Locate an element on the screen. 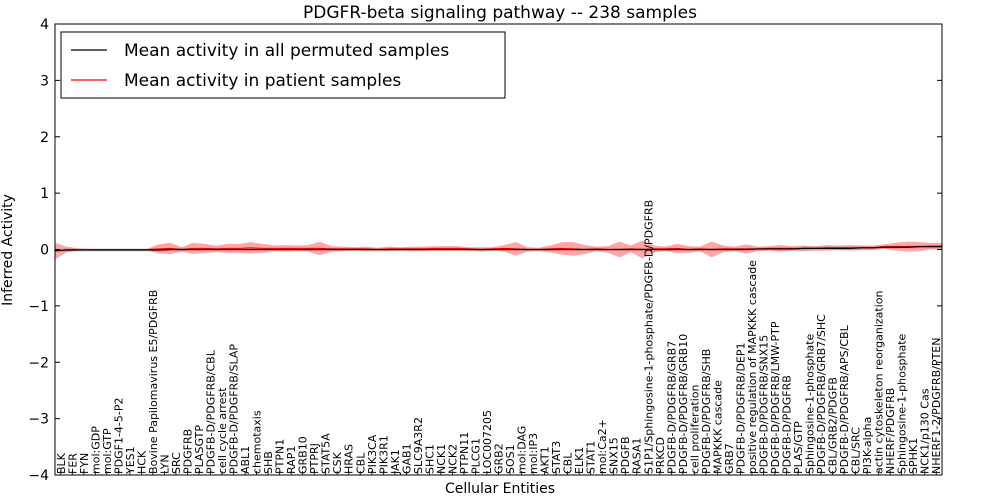  legend-box is located at coordinates (283, 65).